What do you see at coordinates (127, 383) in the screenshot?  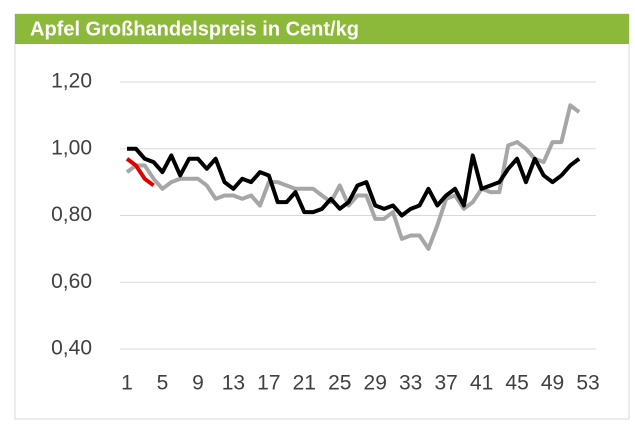 I see `x-tick-label: 1` at bounding box center [127, 383].